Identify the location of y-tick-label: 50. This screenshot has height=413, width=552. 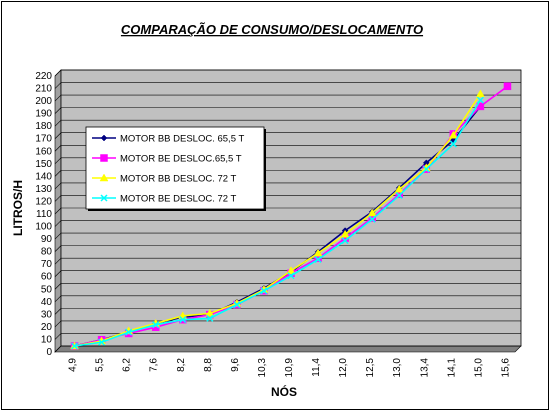
(47, 289).